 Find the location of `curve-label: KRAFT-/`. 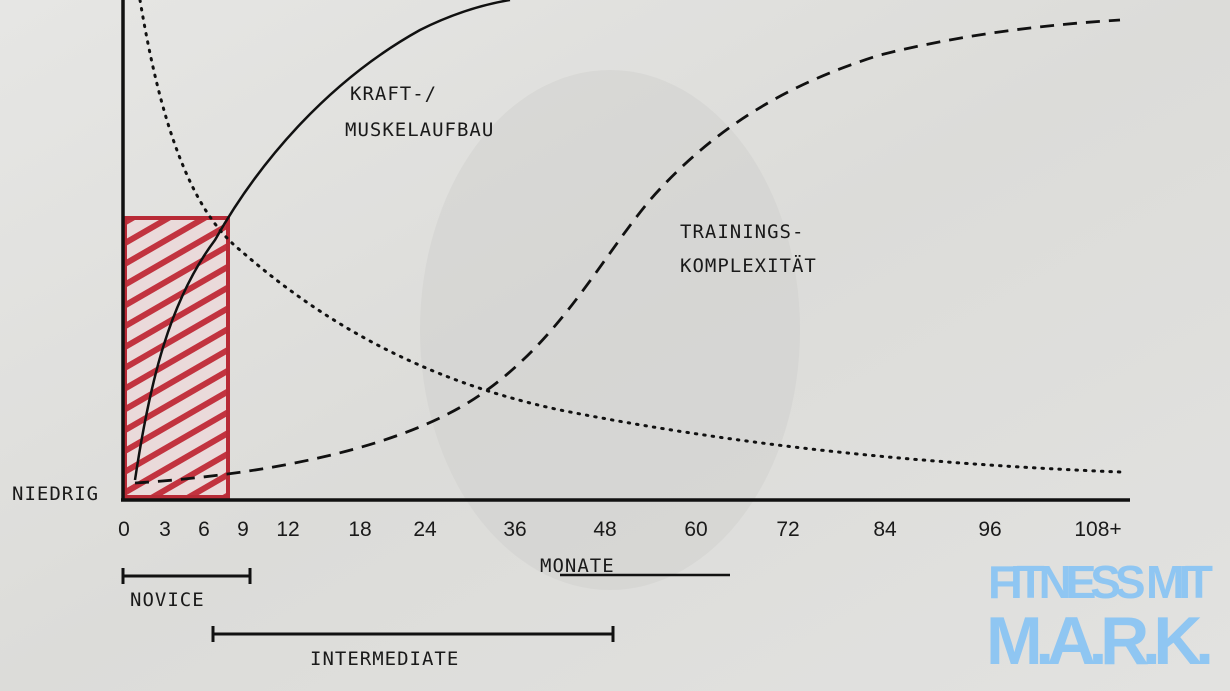

curve-label: KRAFT-/ is located at coordinates (393, 94).